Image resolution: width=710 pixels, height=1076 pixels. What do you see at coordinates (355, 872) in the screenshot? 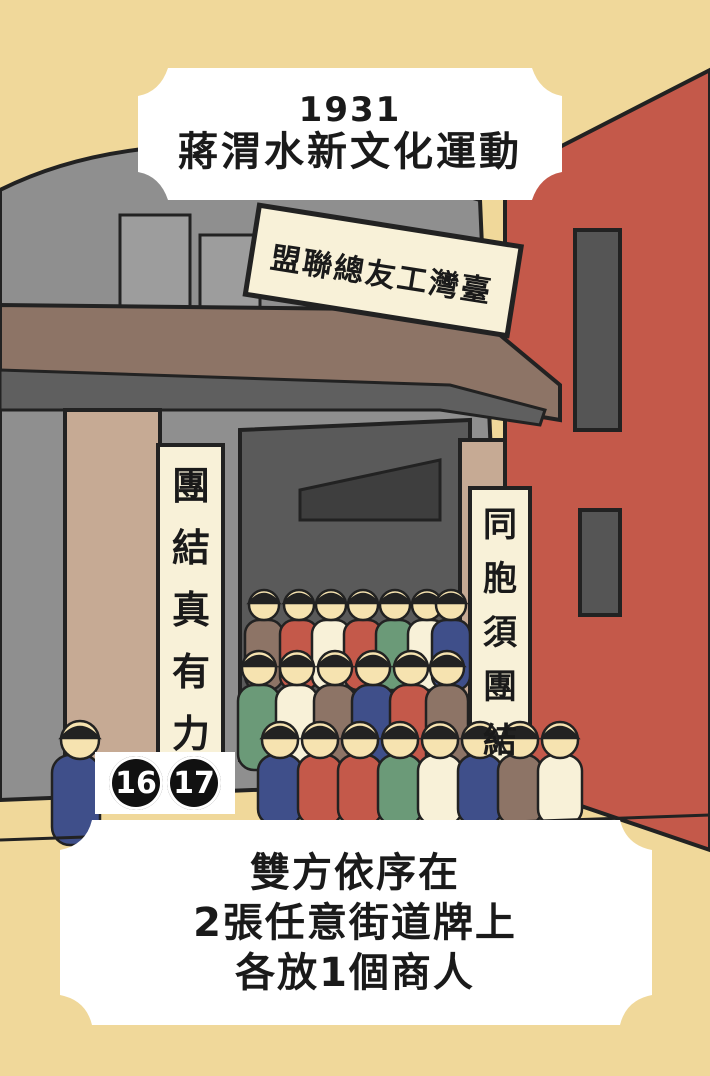
I see `description-line: 雙方依序在` at bounding box center [355, 872].